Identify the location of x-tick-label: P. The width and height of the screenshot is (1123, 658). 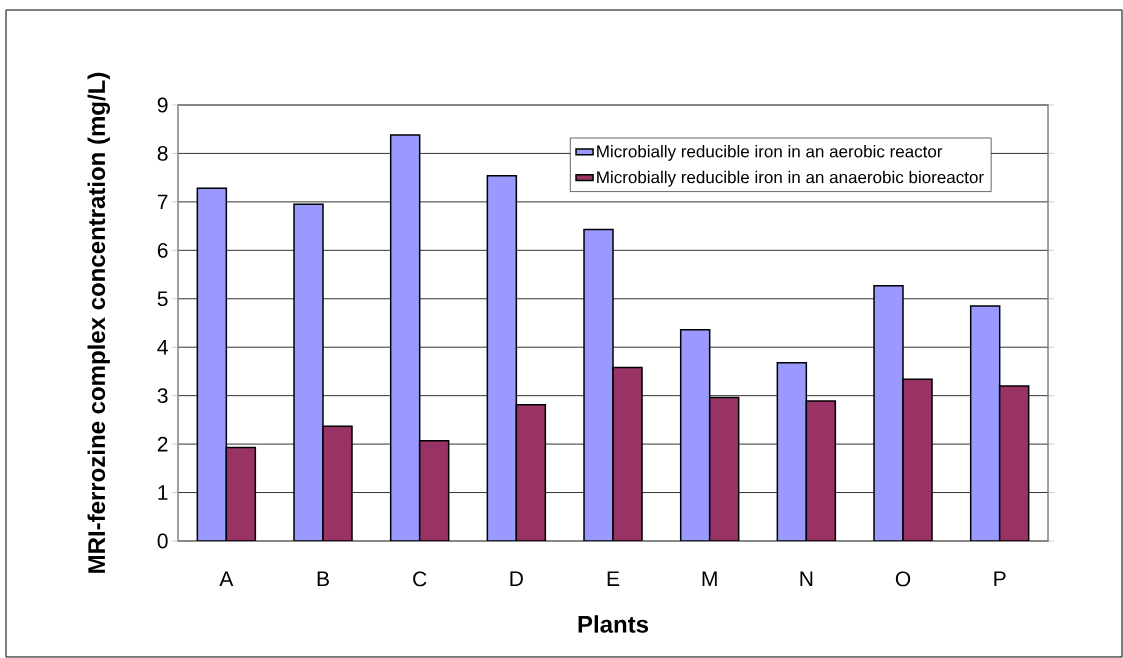
(1000, 578).